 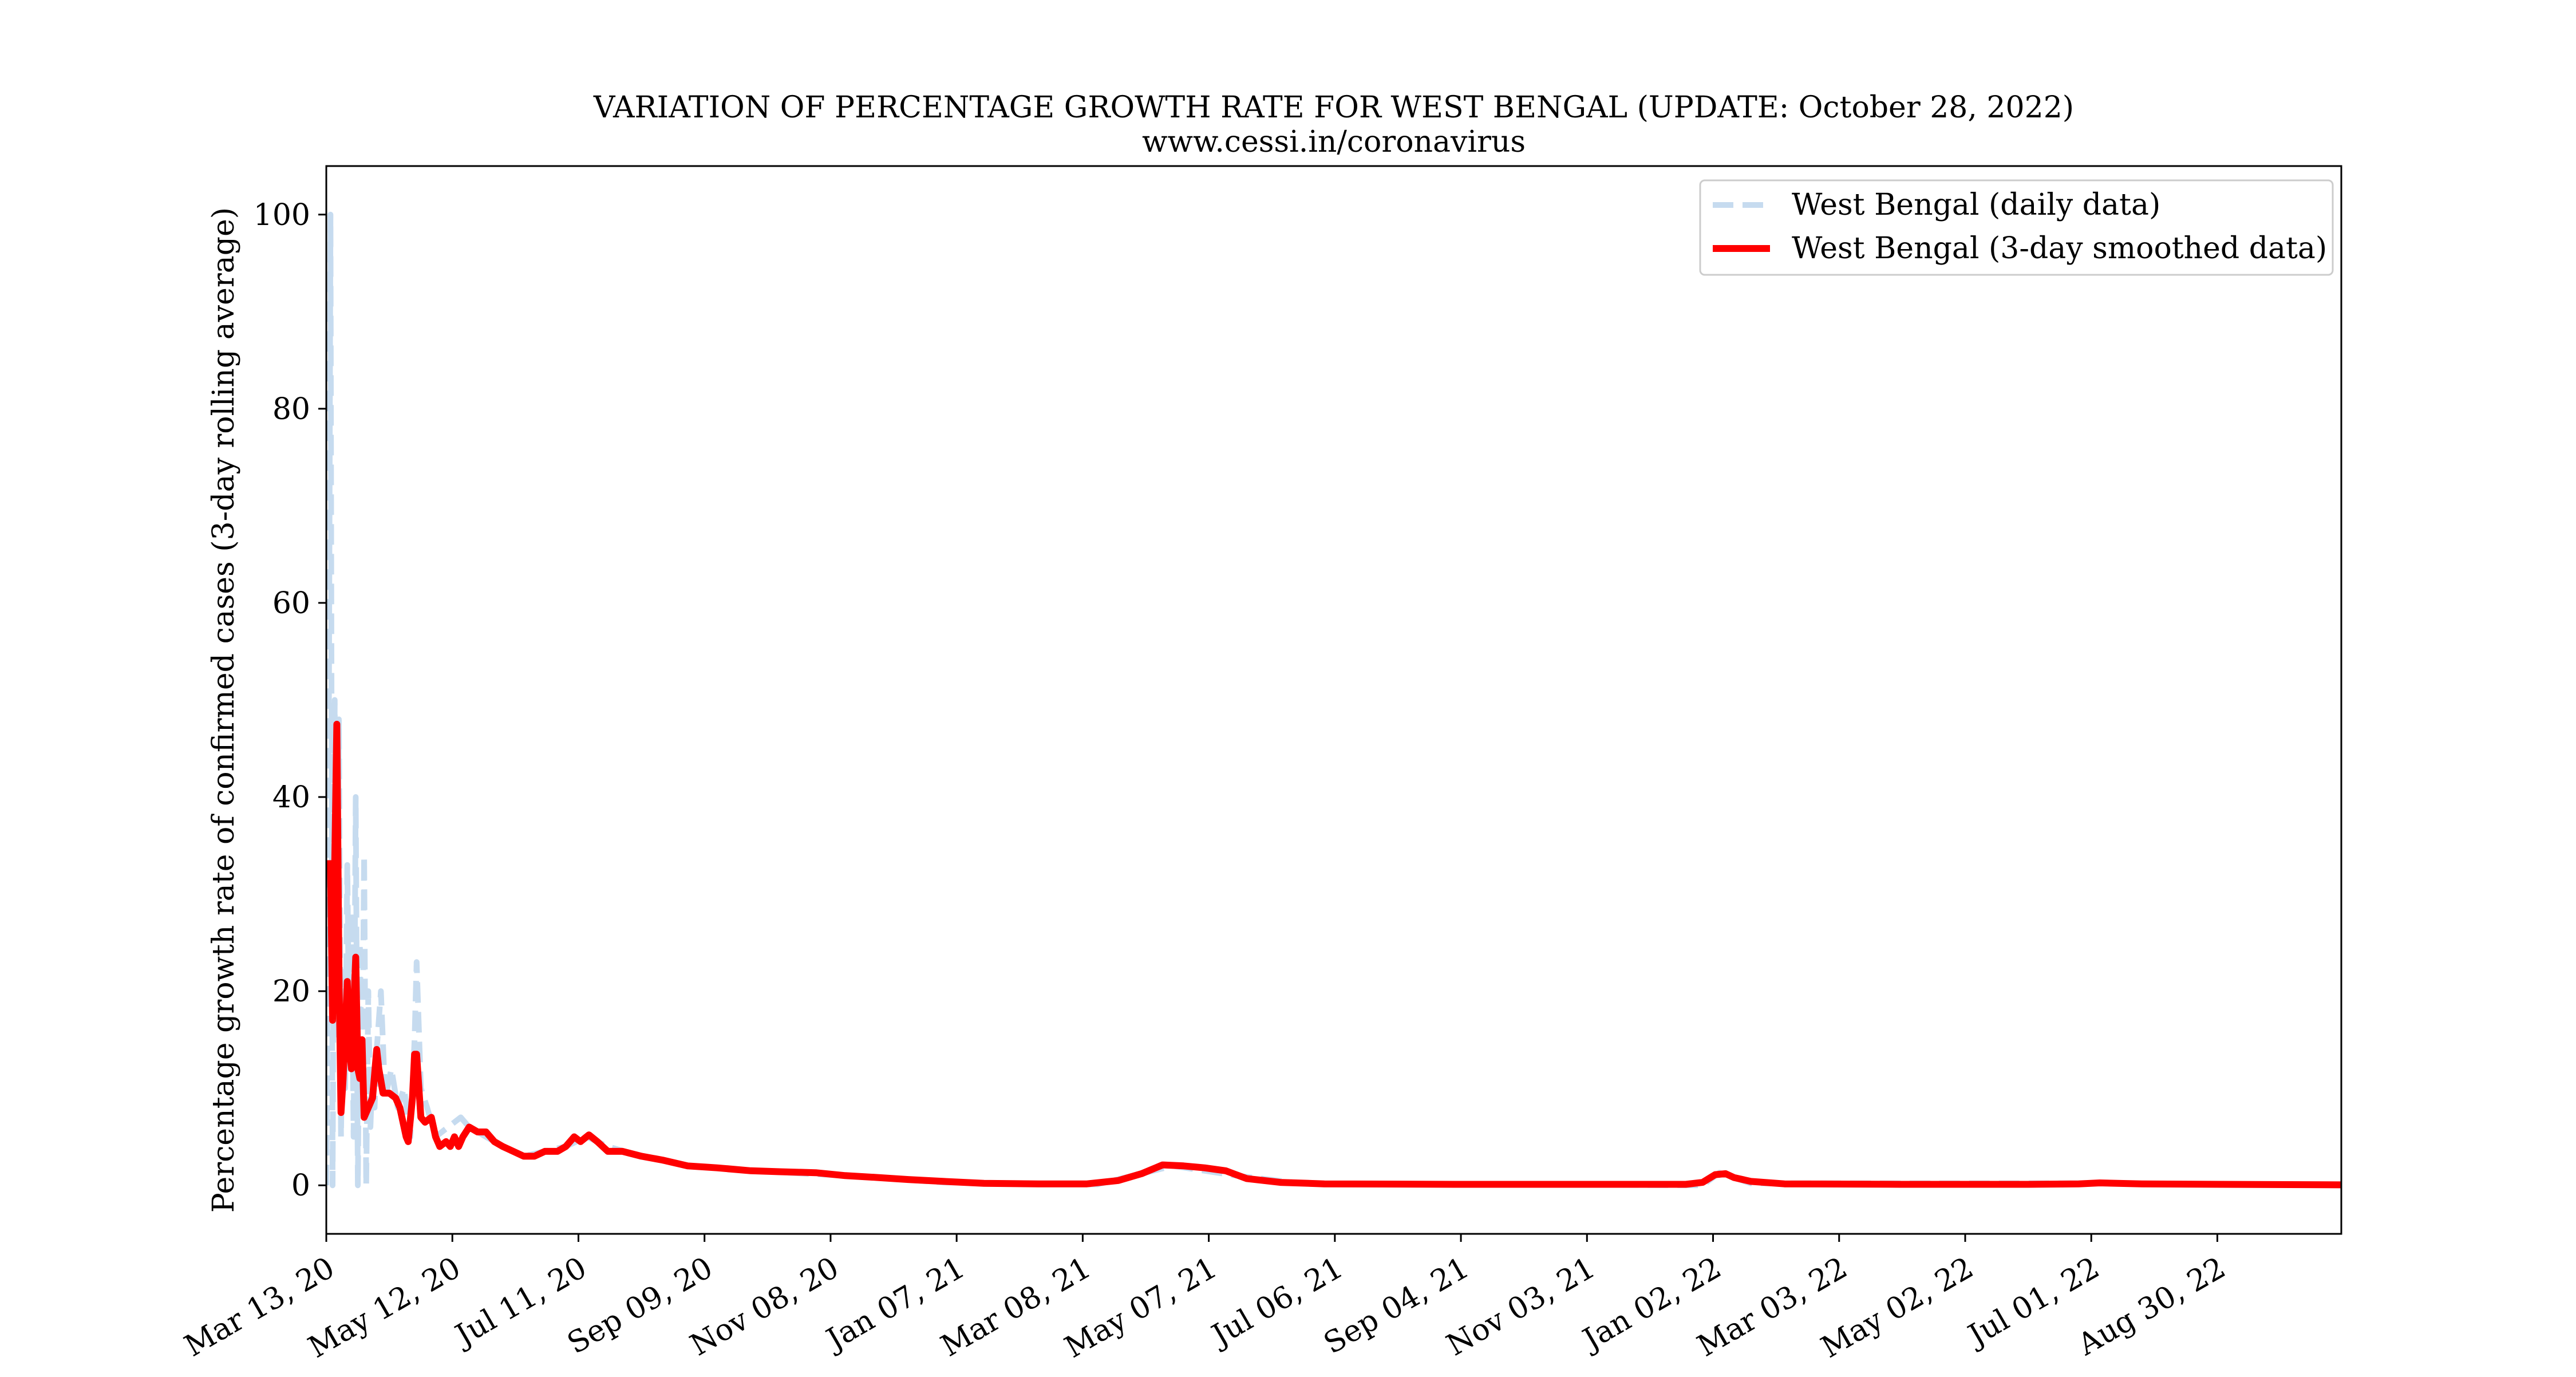 What do you see at coordinates (301, 1186) in the screenshot?
I see `y-tick-label: 0` at bounding box center [301, 1186].